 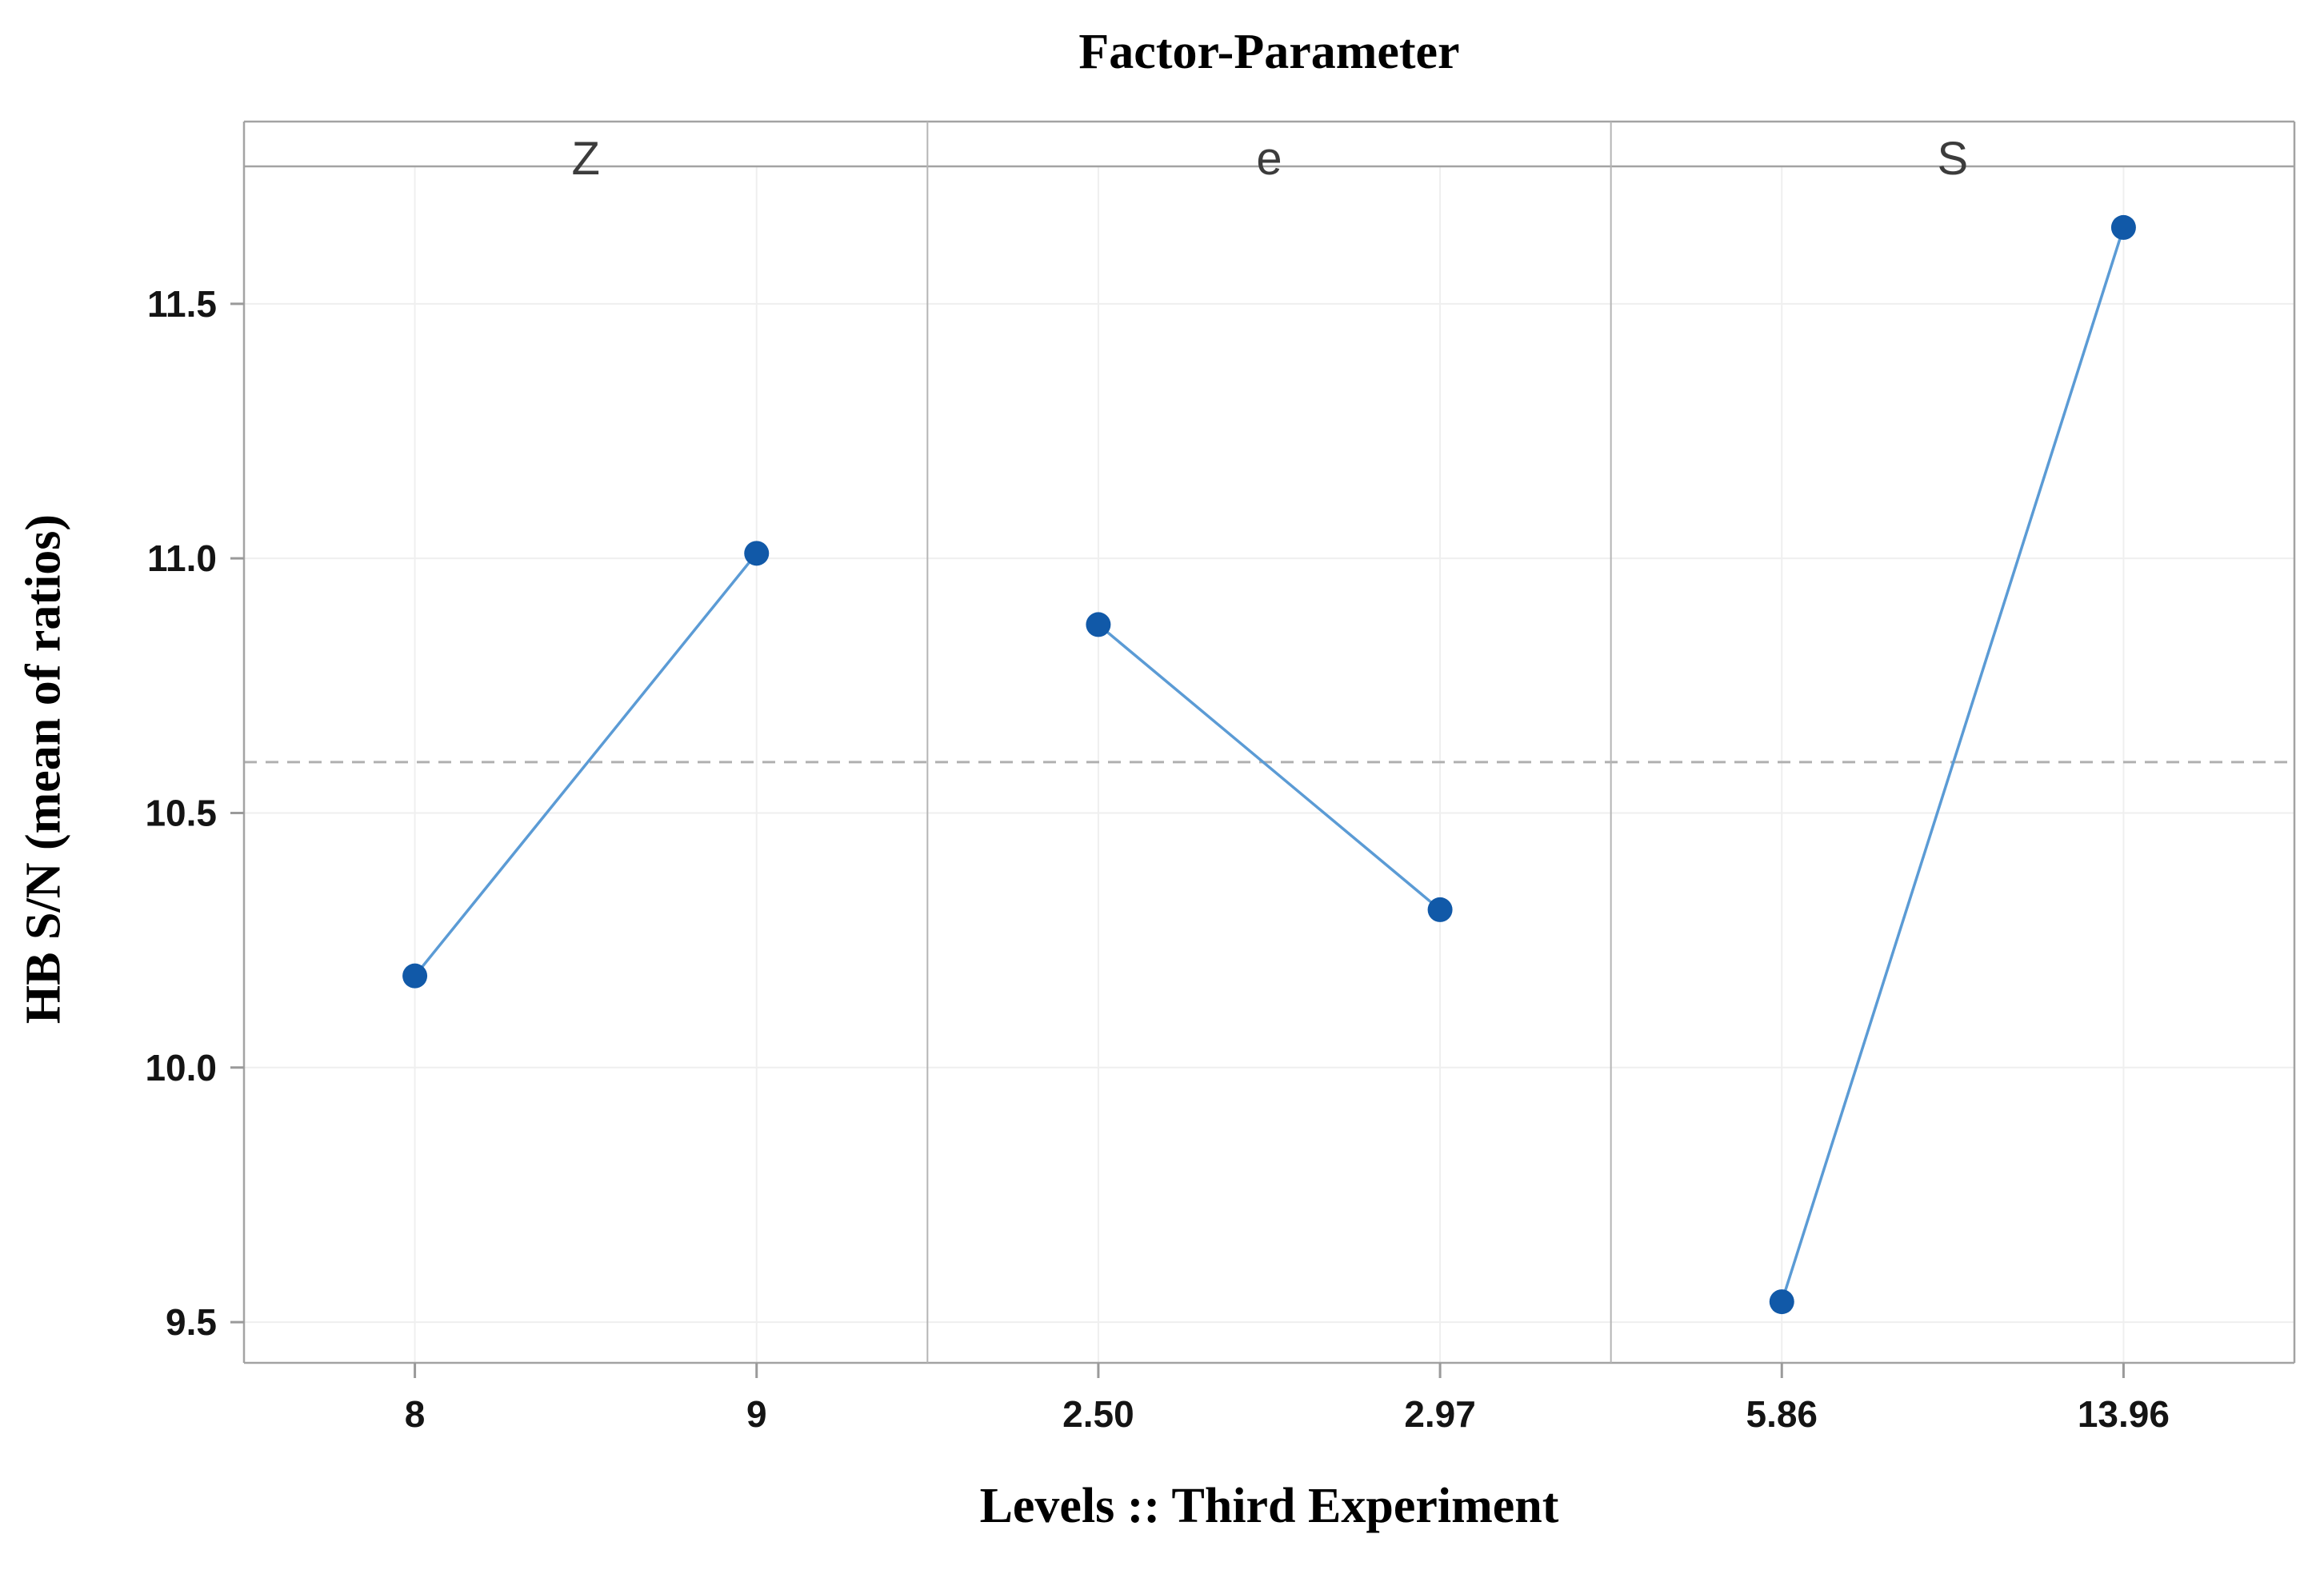 What do you see at coordinates (1269, 767) in the screenshot?
I see `effect-line-e` at bounding box center [1269, 767].